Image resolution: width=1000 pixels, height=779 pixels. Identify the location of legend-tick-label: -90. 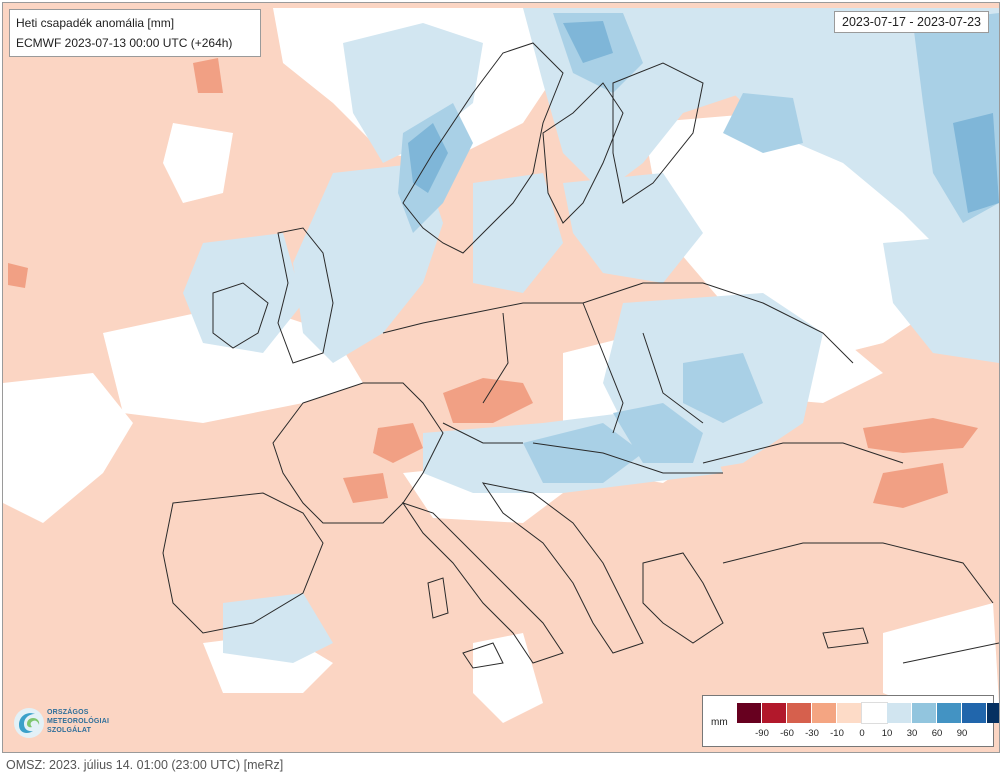
(762, 733).